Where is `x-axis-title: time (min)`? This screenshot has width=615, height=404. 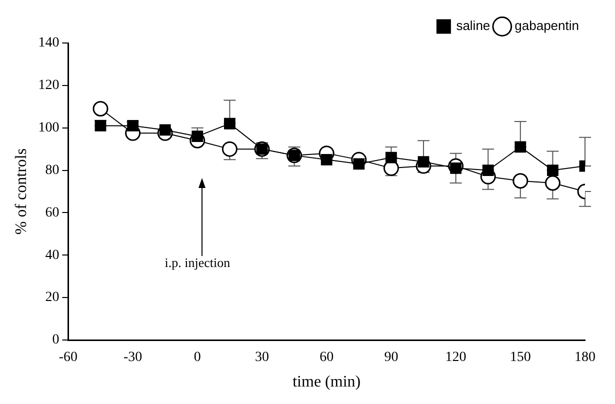 x-axis-title: time (min) is located at coordinates (326, 382).